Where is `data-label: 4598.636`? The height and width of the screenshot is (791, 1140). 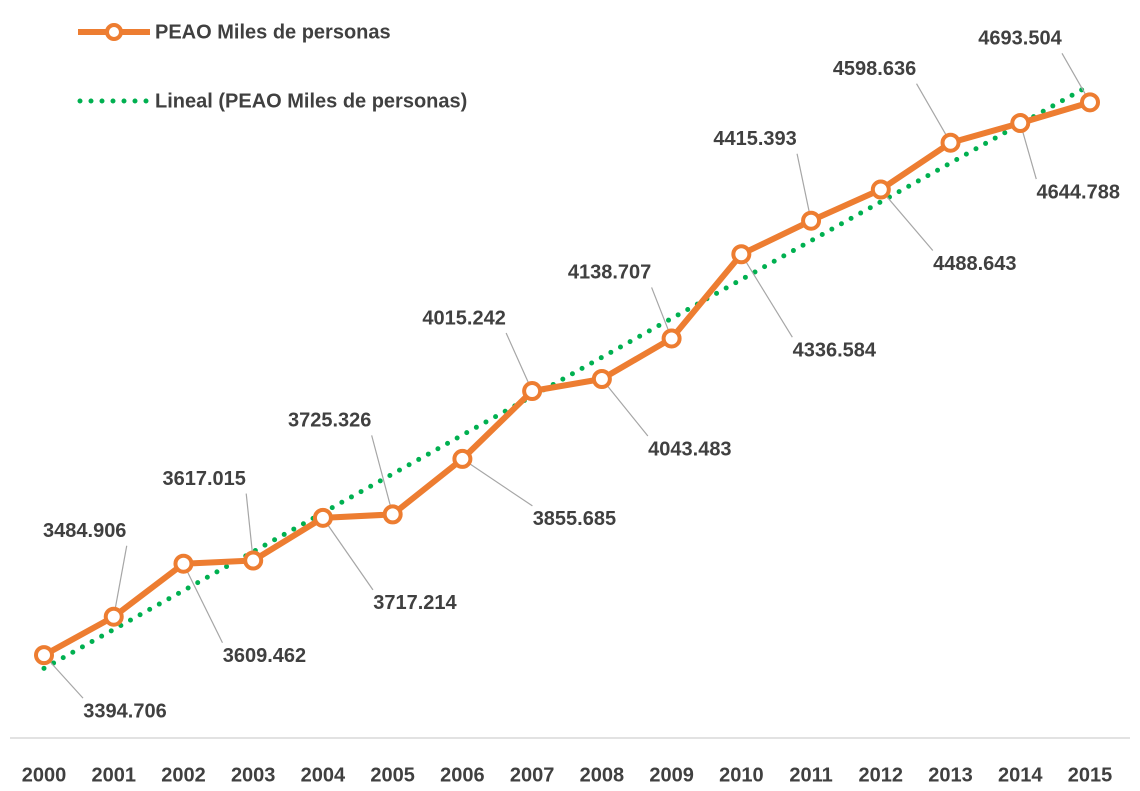
data-label: 4598.636 is located at coordinates (874, 69).